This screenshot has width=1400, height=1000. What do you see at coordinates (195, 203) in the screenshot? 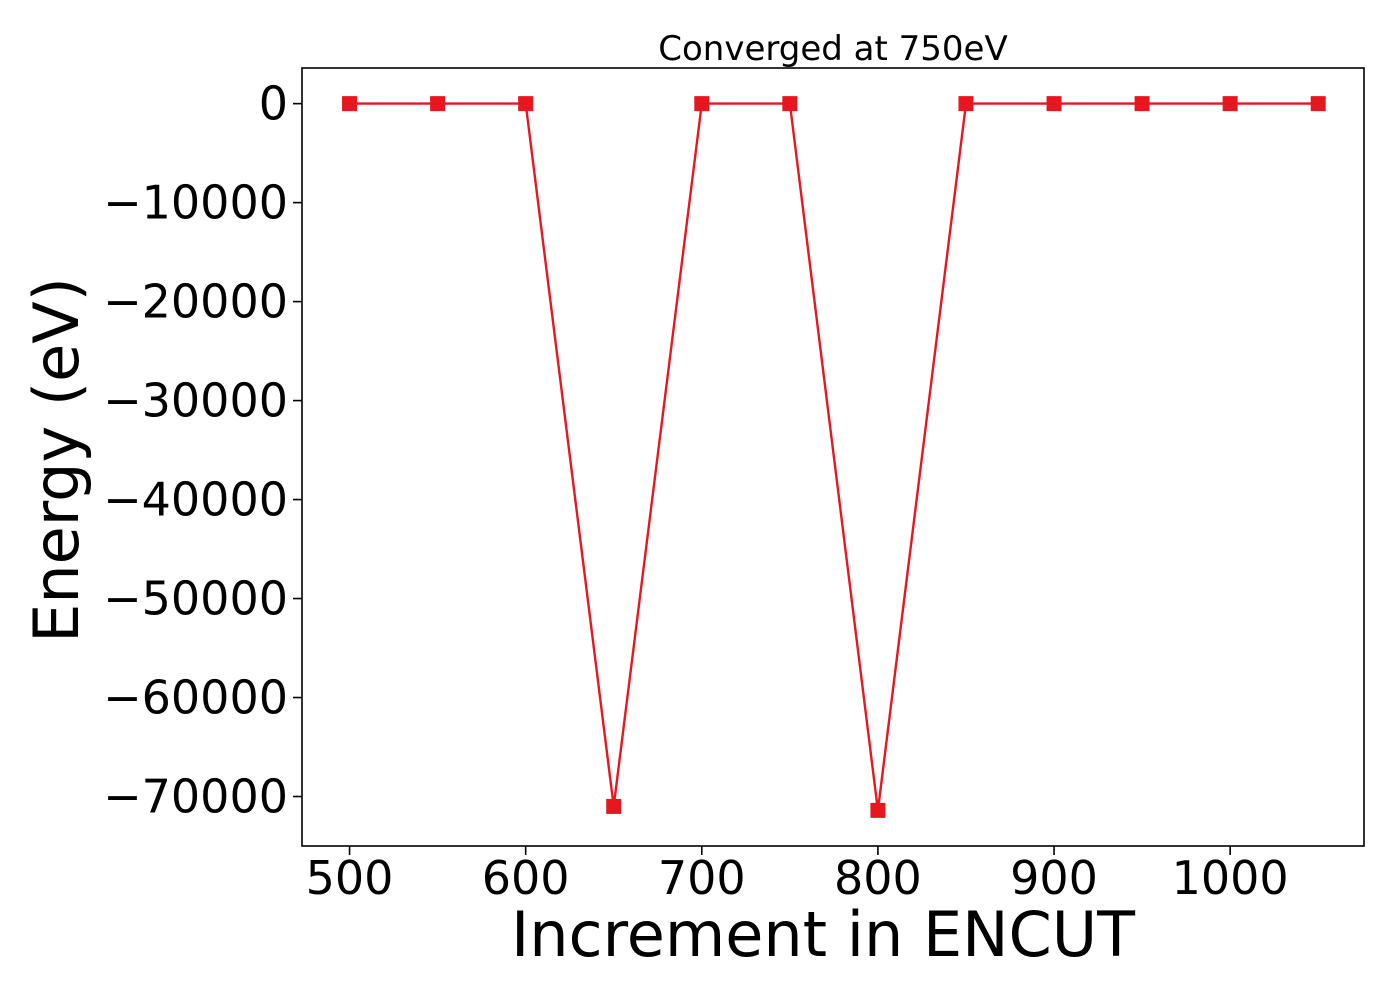
I see `y-tick-label: −10000` at bounding box center [195, 203].